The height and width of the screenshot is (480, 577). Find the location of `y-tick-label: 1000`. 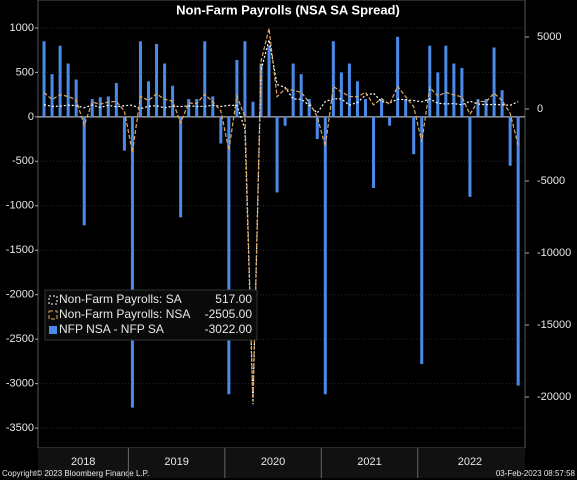

y-tick-label: 1000 is located at coordinates (22, 28).